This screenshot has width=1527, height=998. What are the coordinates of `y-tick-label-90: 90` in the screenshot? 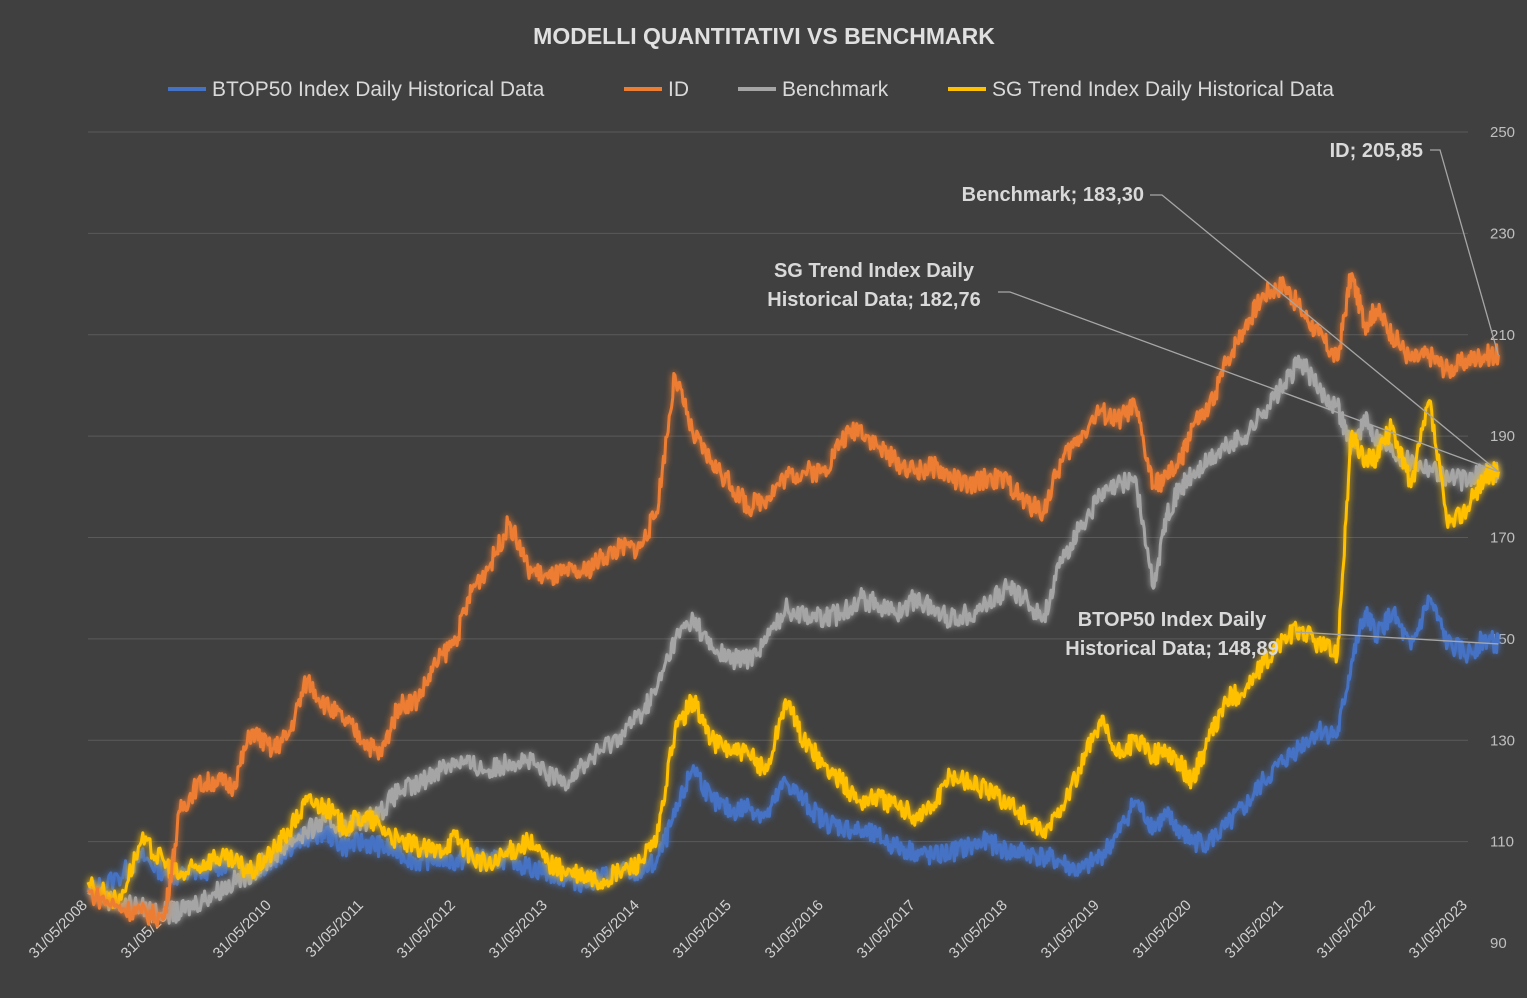 It's located at (1498, 943).